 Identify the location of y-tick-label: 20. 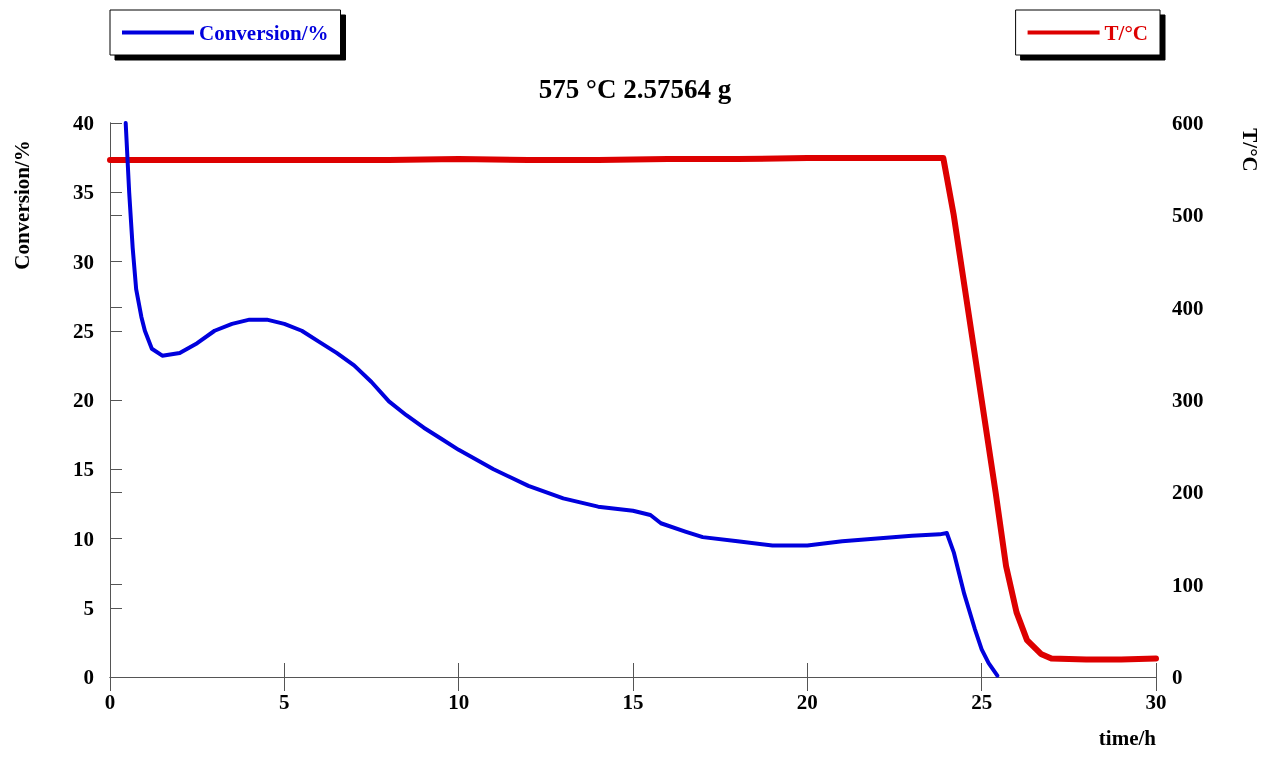
(83, 400).